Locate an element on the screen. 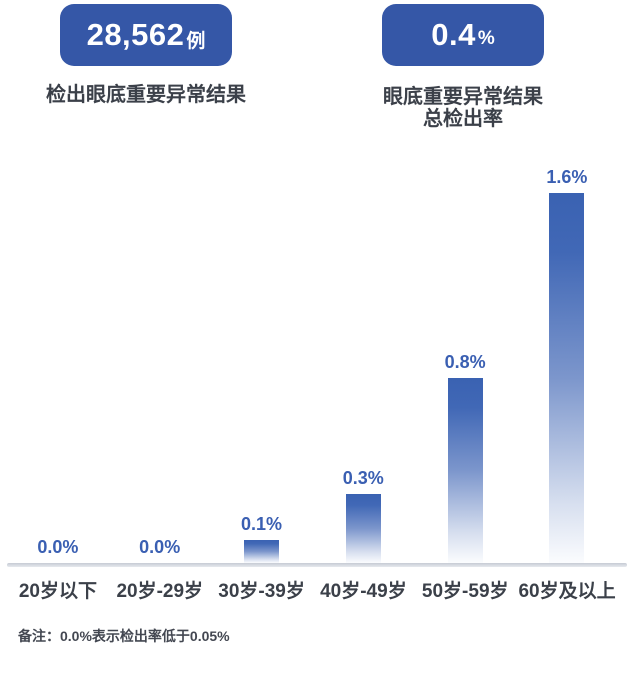 Image resolution: width=640 pixels, height=683 pixels. bar-value-label: 0.3% is located at coordinates (363, 478).